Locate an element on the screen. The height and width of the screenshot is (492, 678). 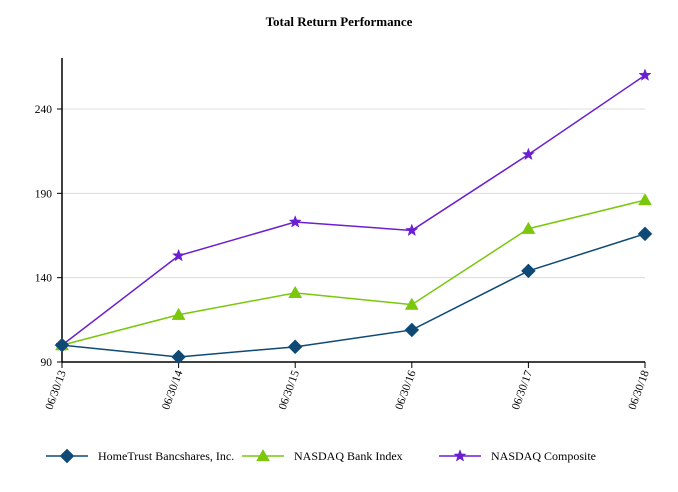
legend-item: NASDAQ Bank Index is located at coordinates (321, 456).